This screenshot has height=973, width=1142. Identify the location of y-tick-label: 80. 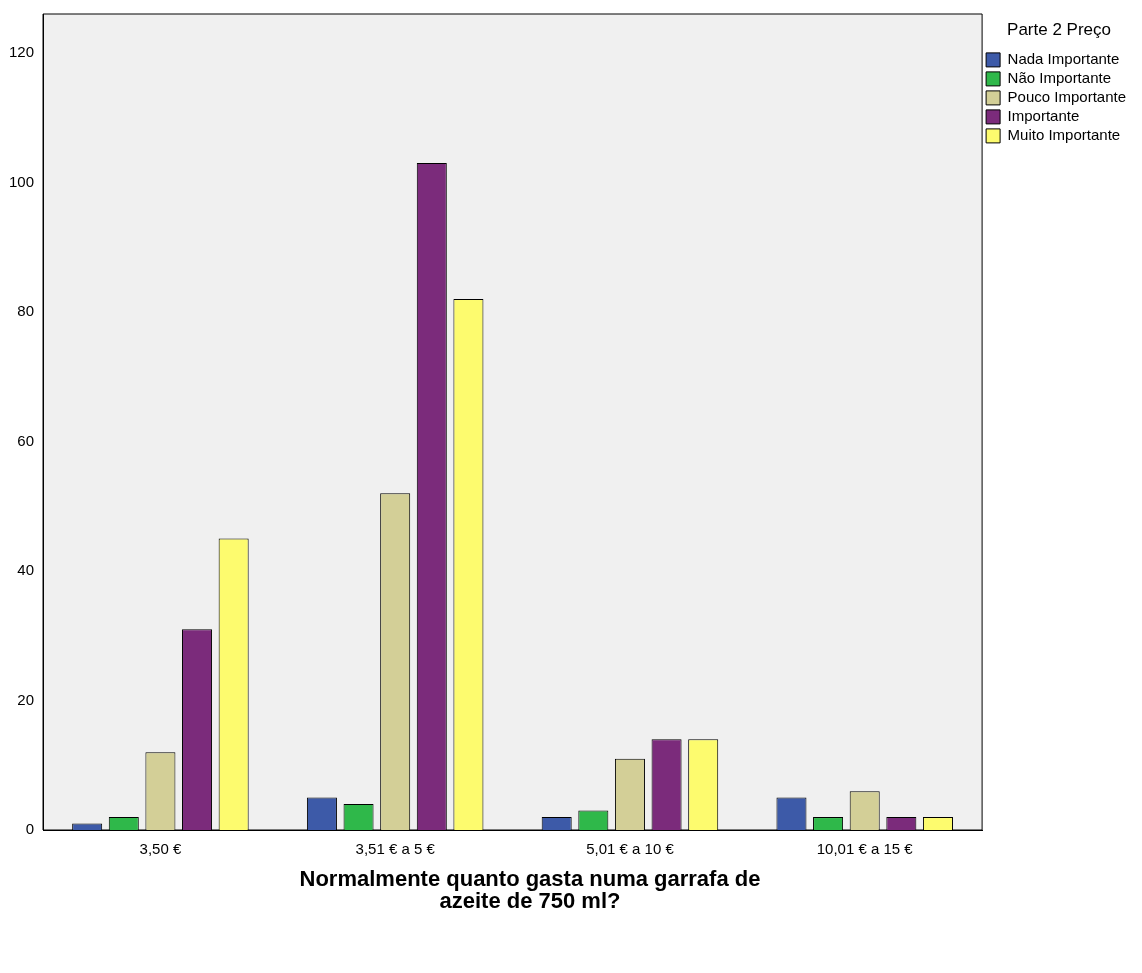
(26, 311).